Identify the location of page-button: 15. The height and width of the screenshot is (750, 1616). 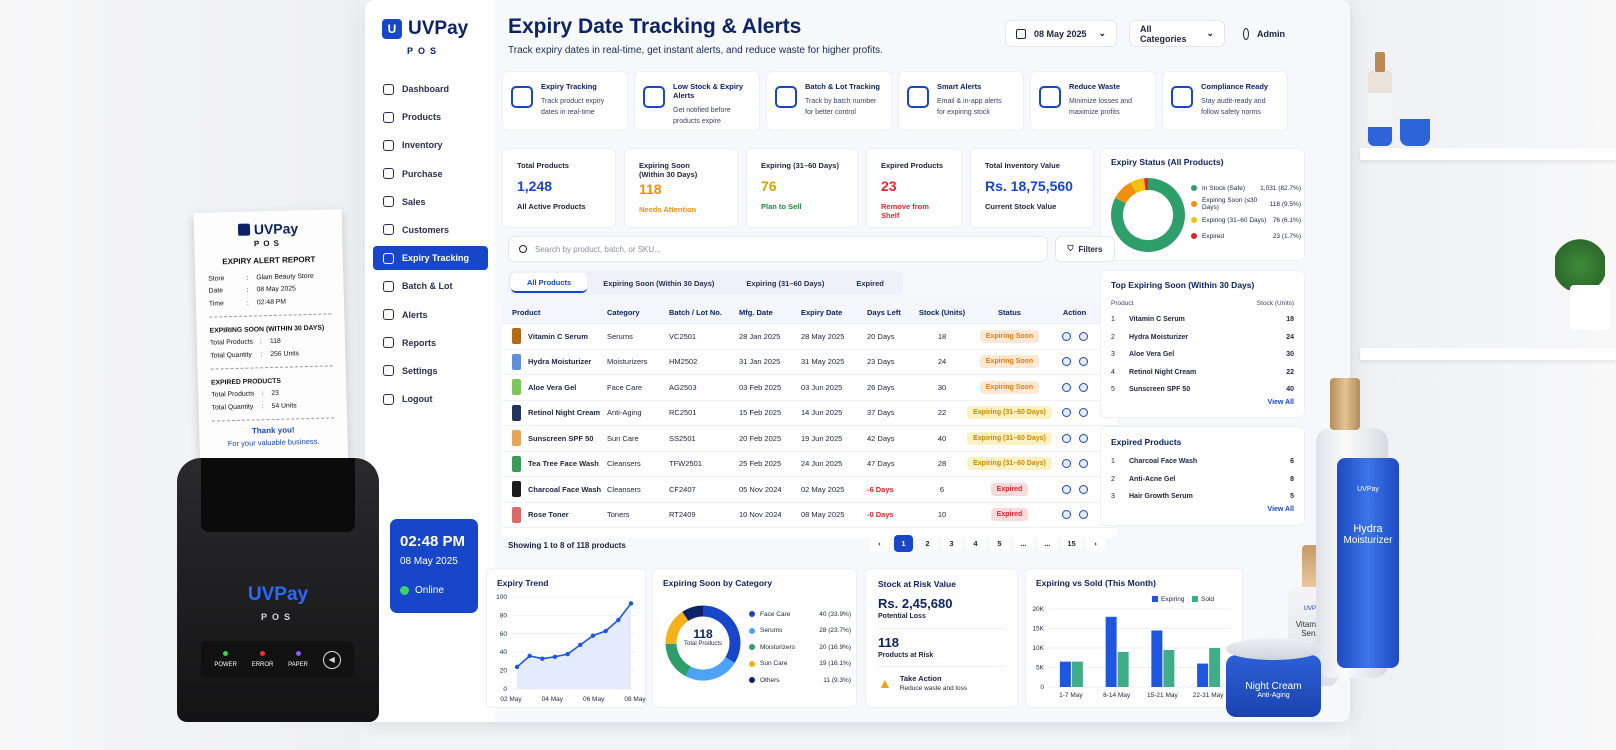
(1071, 543).